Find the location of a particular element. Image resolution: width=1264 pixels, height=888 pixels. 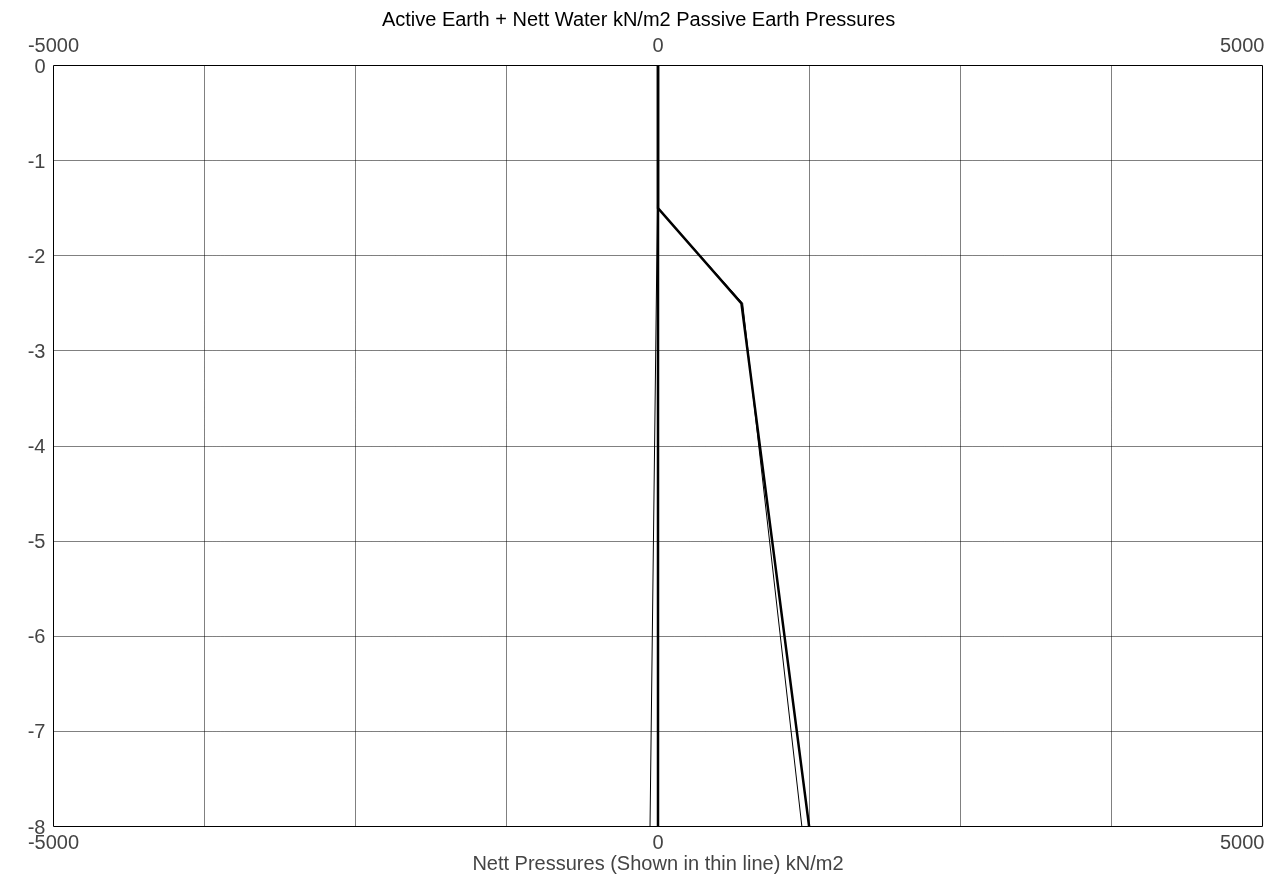

y-tick-label: 0 is located at coordinates (40, 65).